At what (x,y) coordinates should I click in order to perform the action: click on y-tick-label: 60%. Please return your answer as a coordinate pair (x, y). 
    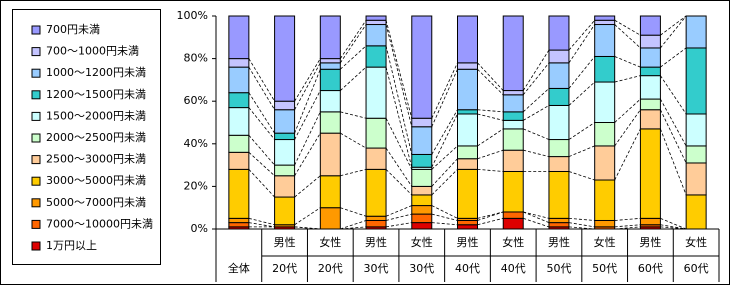
    Looking at the image, I should click on (196, 100).